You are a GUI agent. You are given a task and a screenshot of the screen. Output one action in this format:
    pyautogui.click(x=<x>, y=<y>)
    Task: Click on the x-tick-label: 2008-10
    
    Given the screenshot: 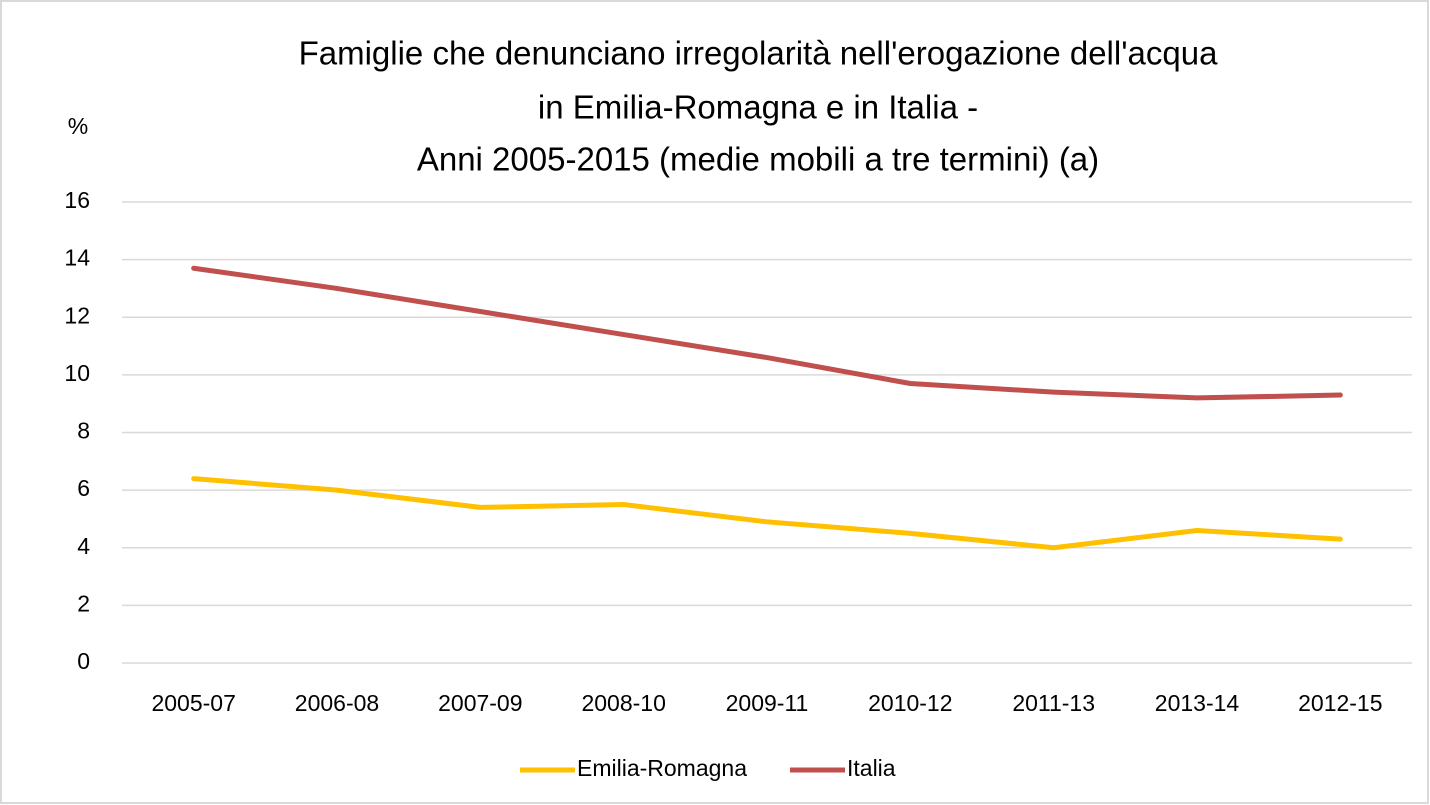 What is the action you would take?
    pyautogui.click(x=623, y=703)
    